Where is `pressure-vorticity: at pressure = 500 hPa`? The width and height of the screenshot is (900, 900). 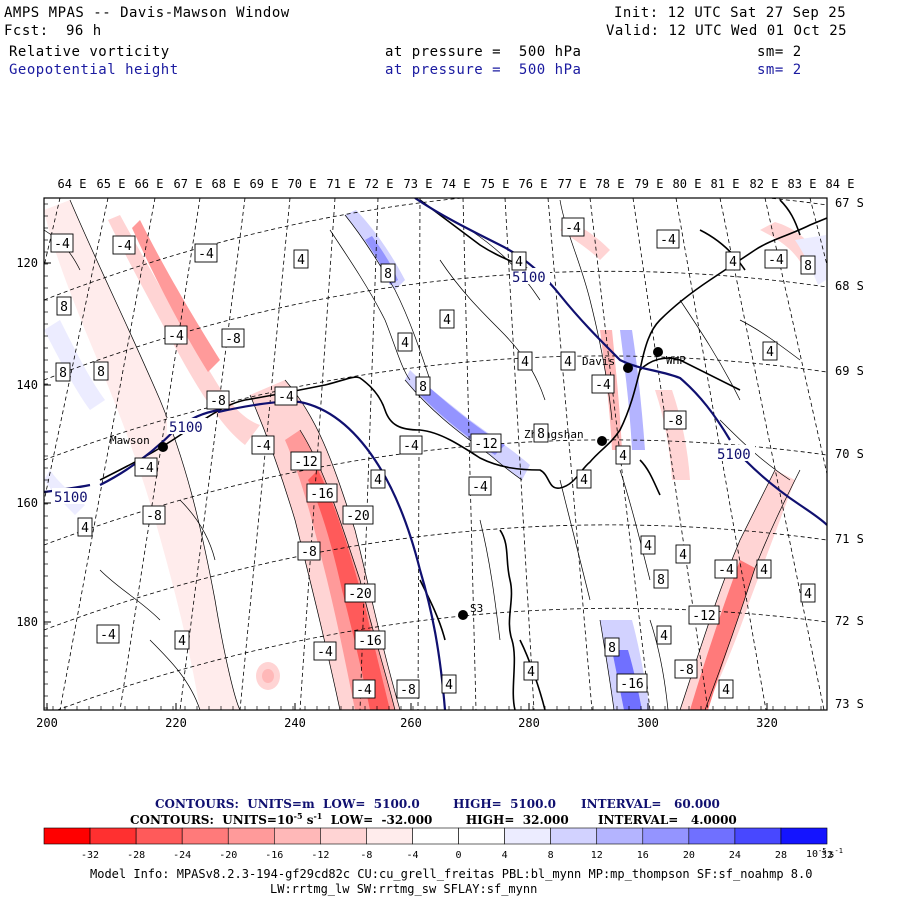
pressure-vorticity: at pressure = 500 hPa is located at coordinates (483, 52).